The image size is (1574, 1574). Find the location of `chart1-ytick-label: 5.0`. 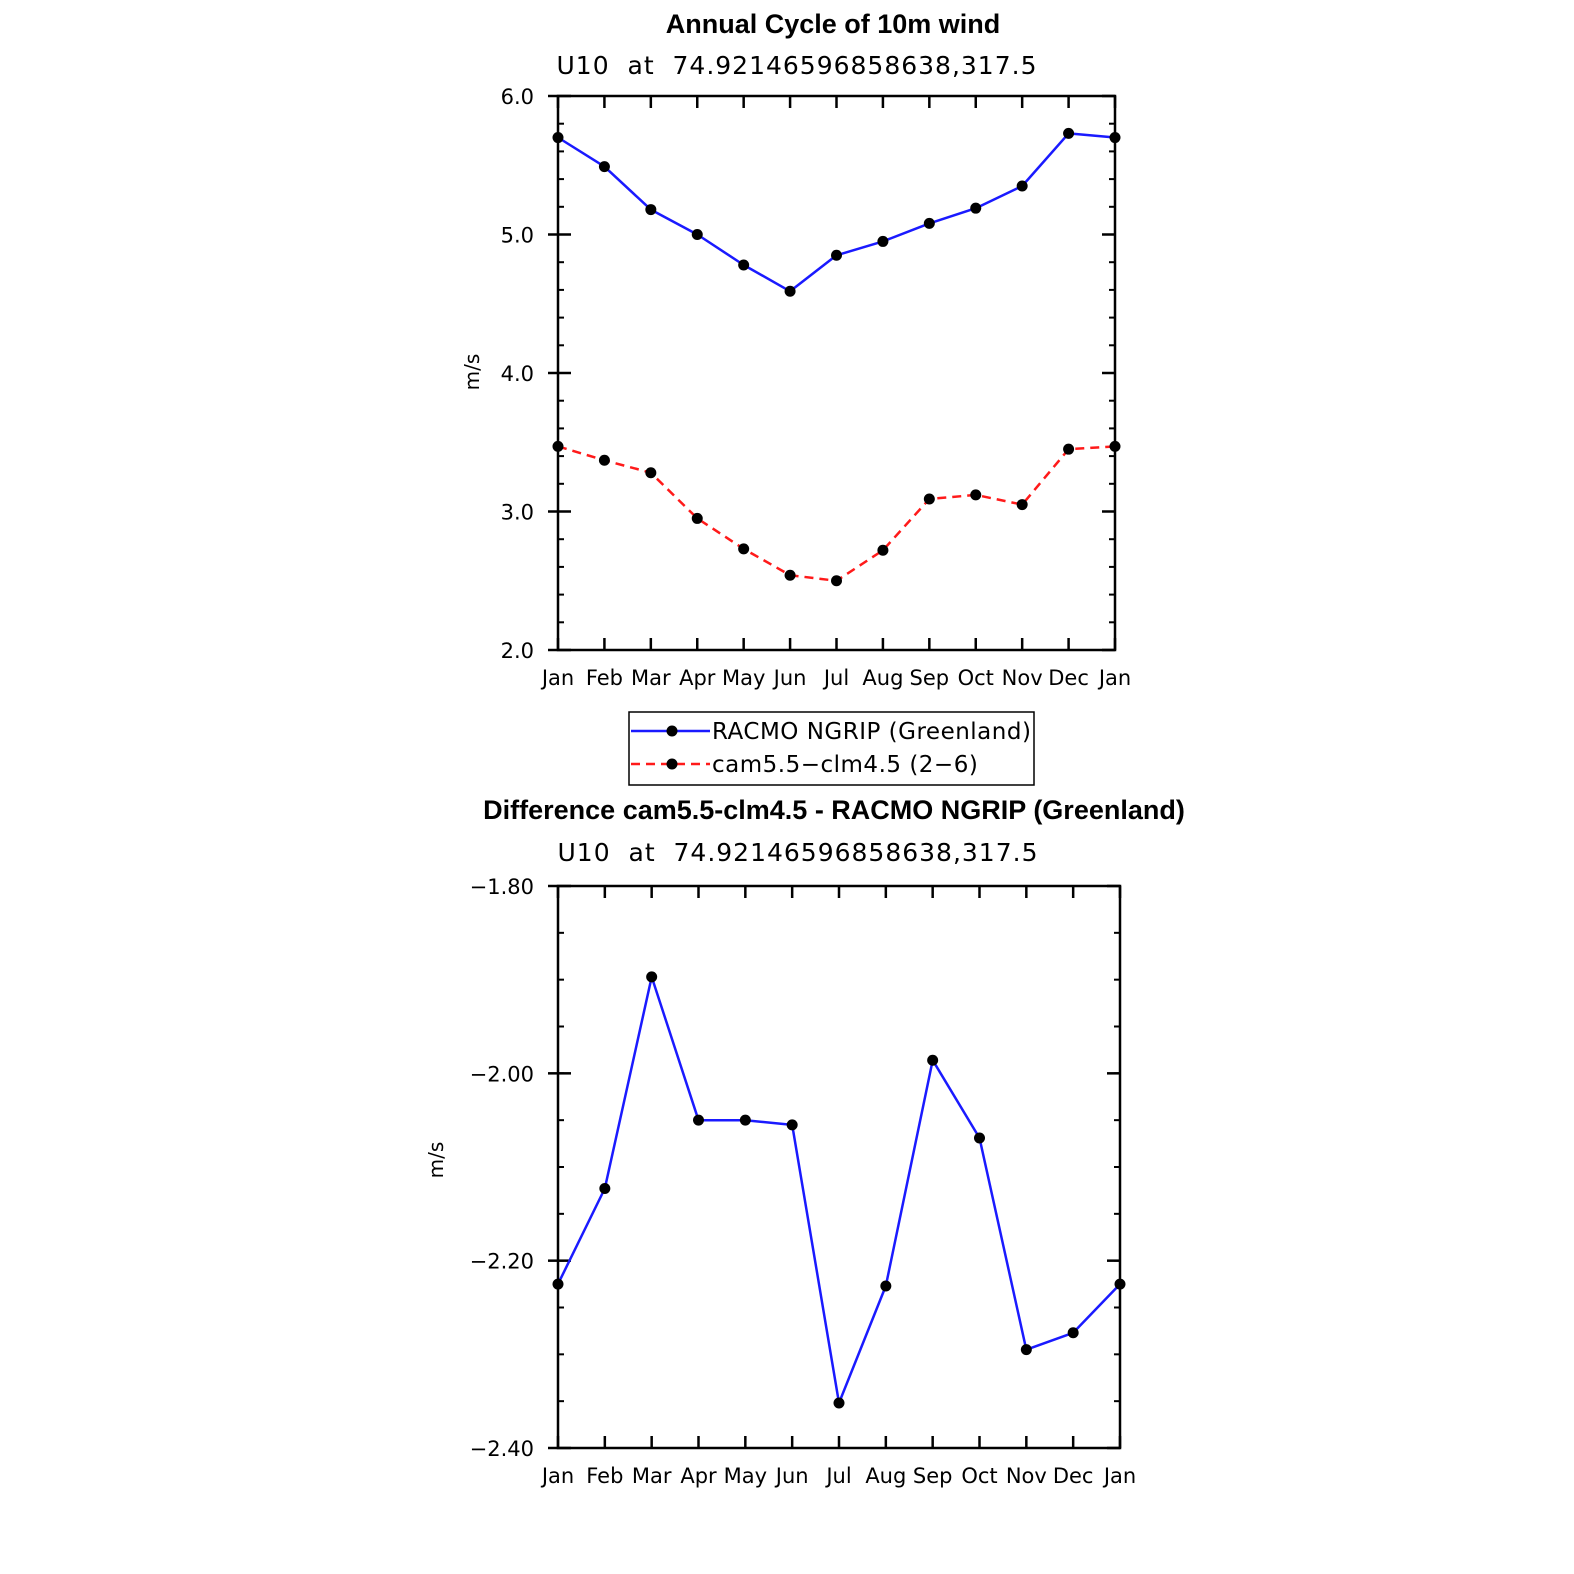

chart1-ytick-label: 5.0 is located at coordinates (517, 236).